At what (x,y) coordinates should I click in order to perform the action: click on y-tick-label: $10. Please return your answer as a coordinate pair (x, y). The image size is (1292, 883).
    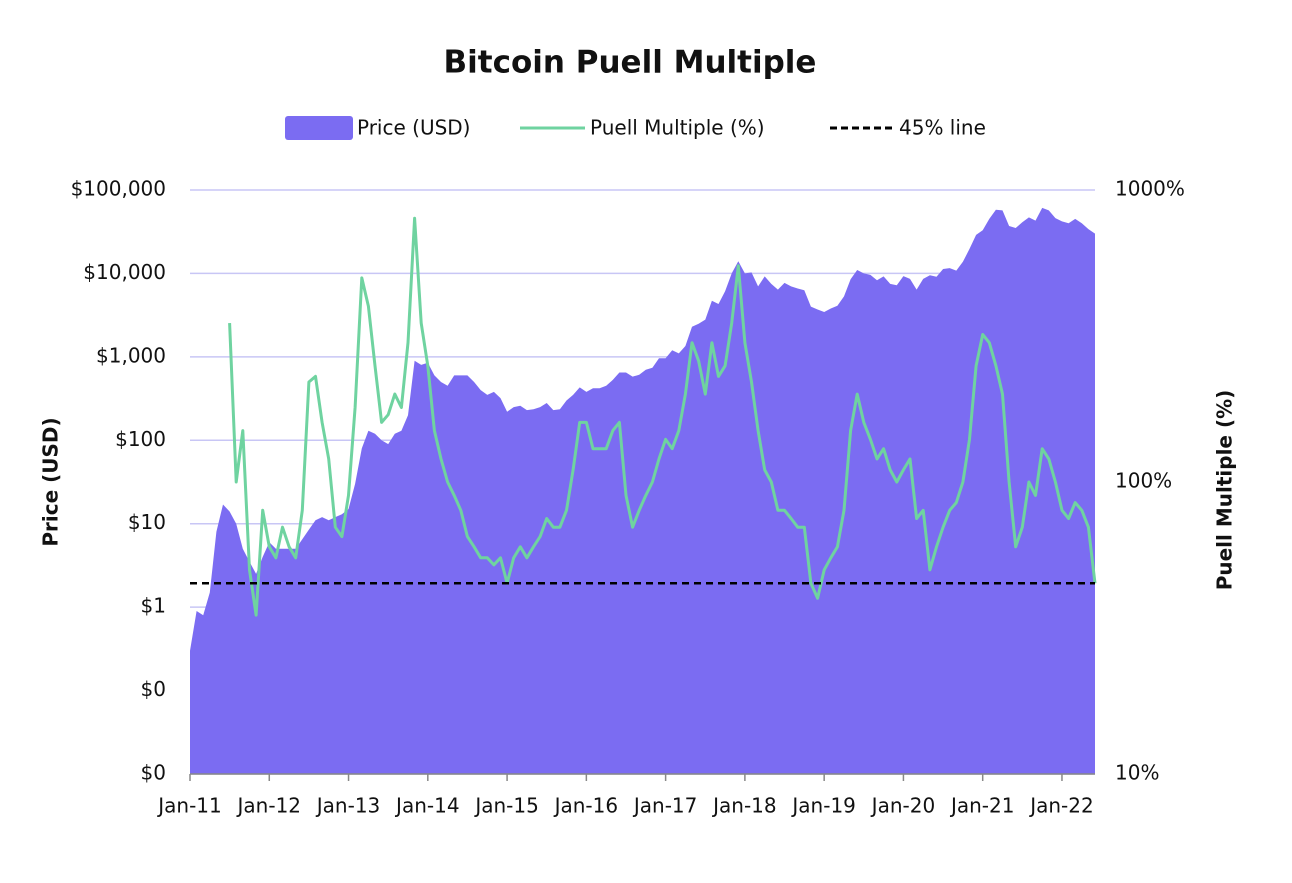
    Looking at the image, I should click on (147, 522).